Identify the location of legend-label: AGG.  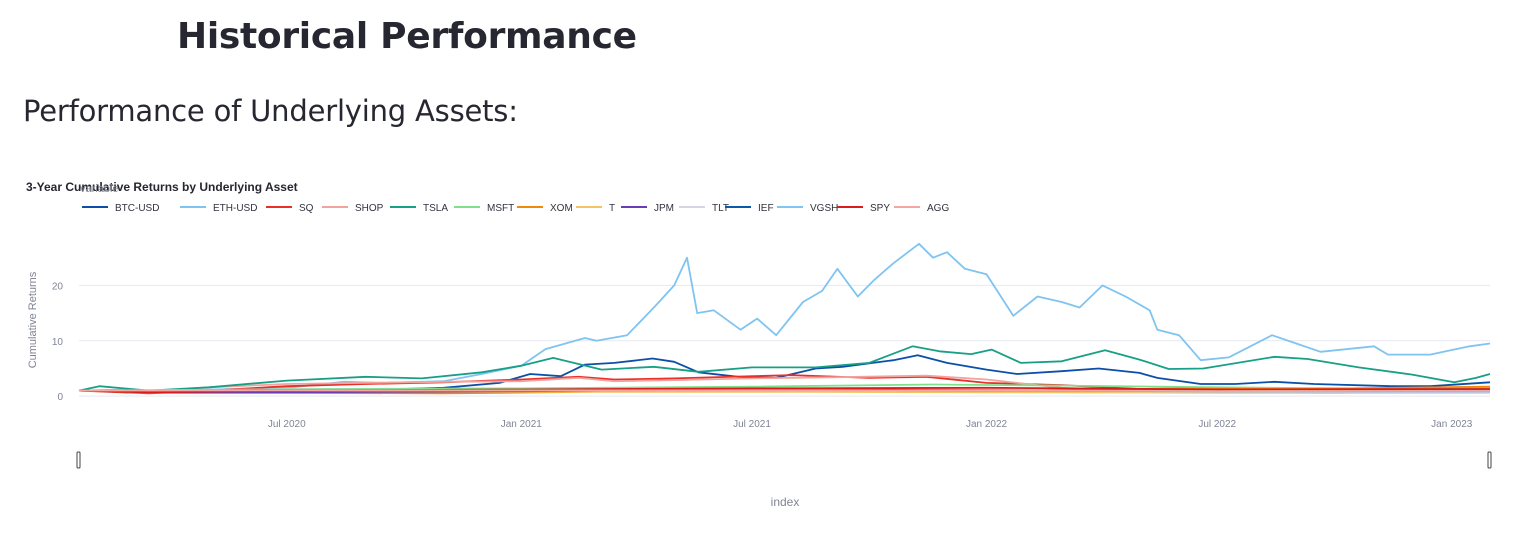
(938, 208).